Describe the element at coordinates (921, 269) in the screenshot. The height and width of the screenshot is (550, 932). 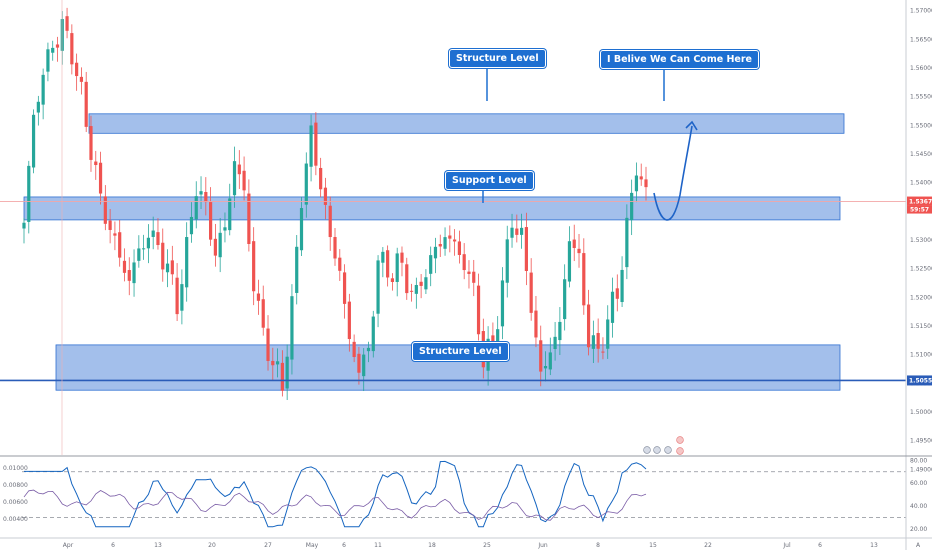
I see `y-tick-label: 1.52500` at that location.